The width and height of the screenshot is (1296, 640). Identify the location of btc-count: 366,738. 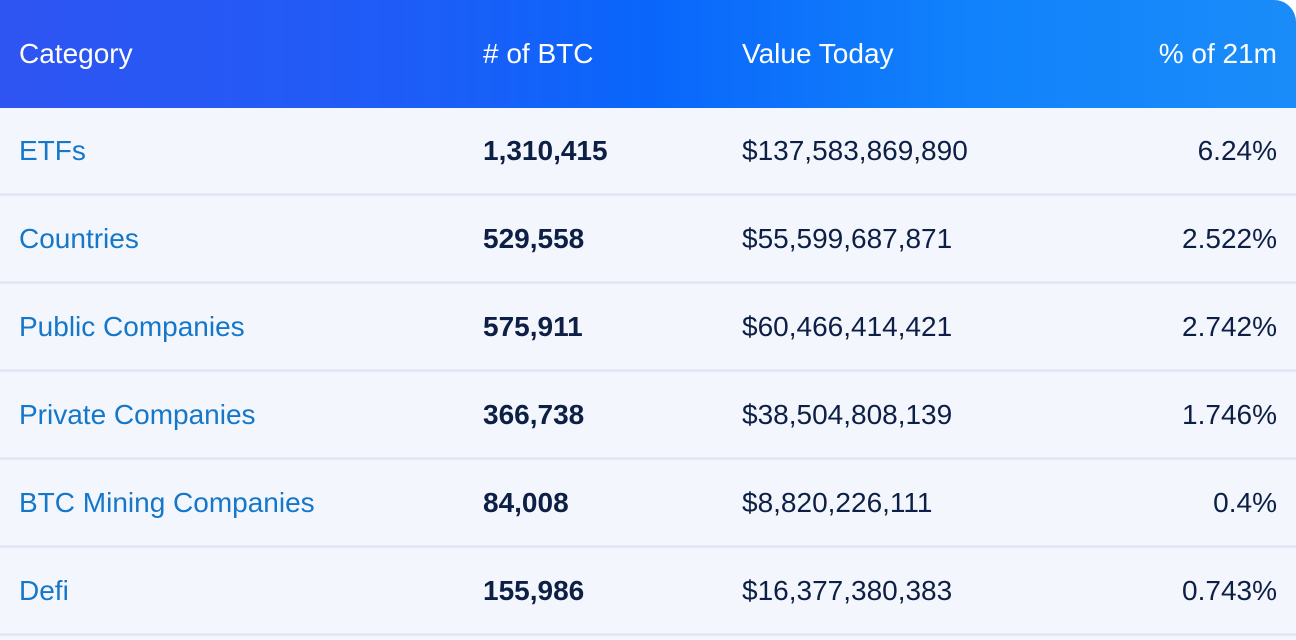
(534, 414).